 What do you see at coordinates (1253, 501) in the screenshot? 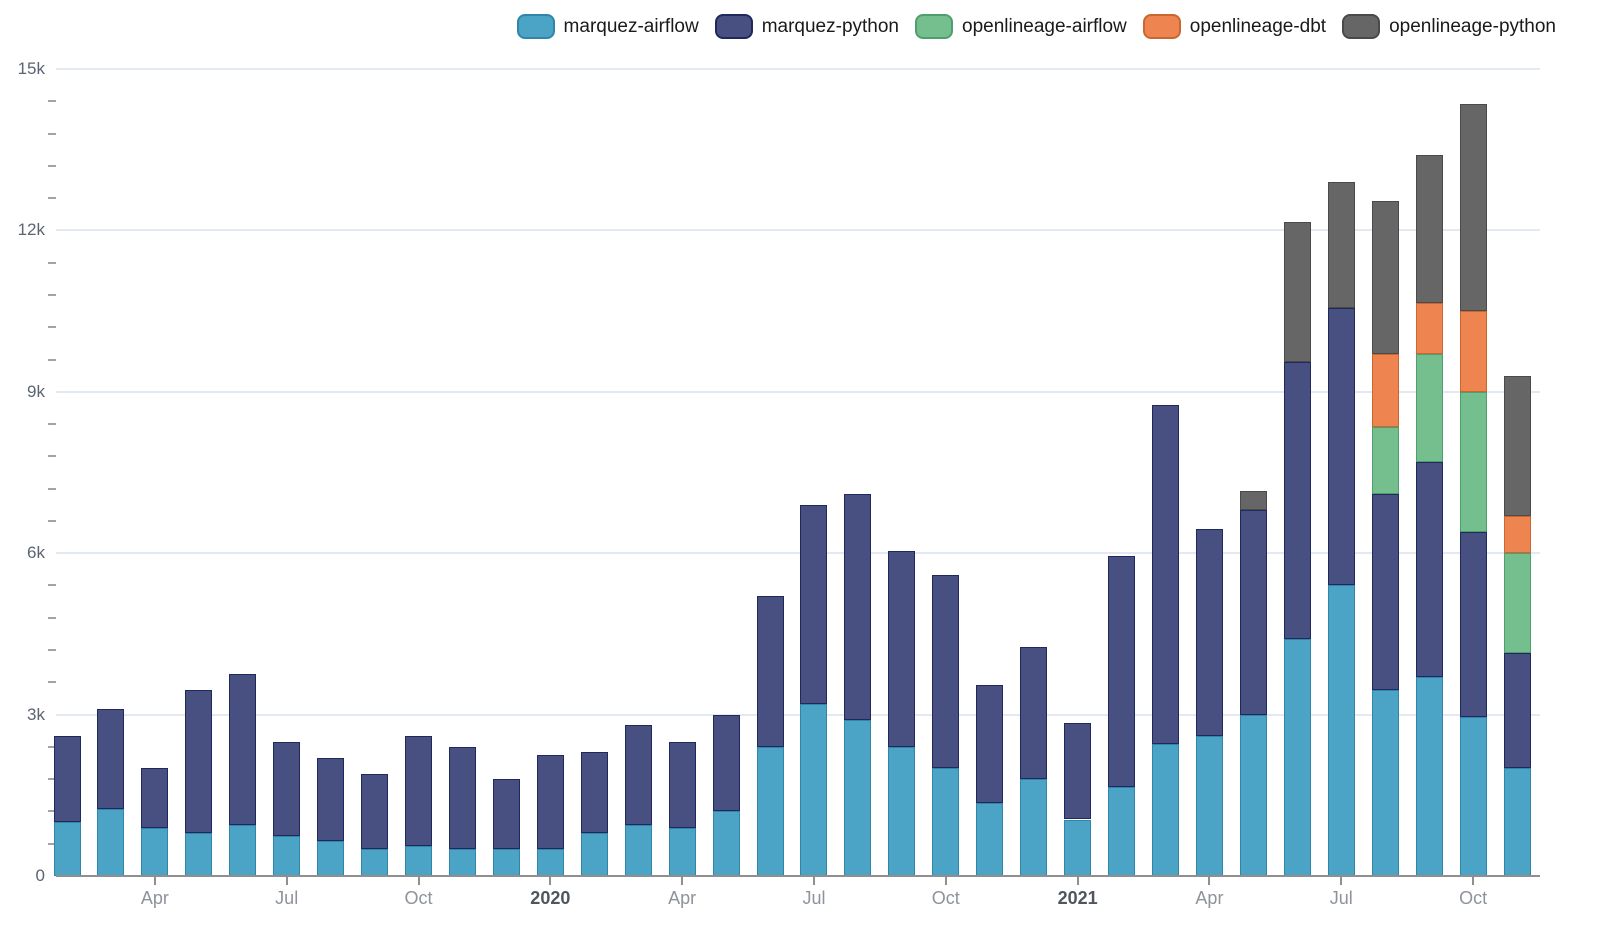
I see `bar-segment-openlineage-python-May-2021` at bounding box center [1253, 501].